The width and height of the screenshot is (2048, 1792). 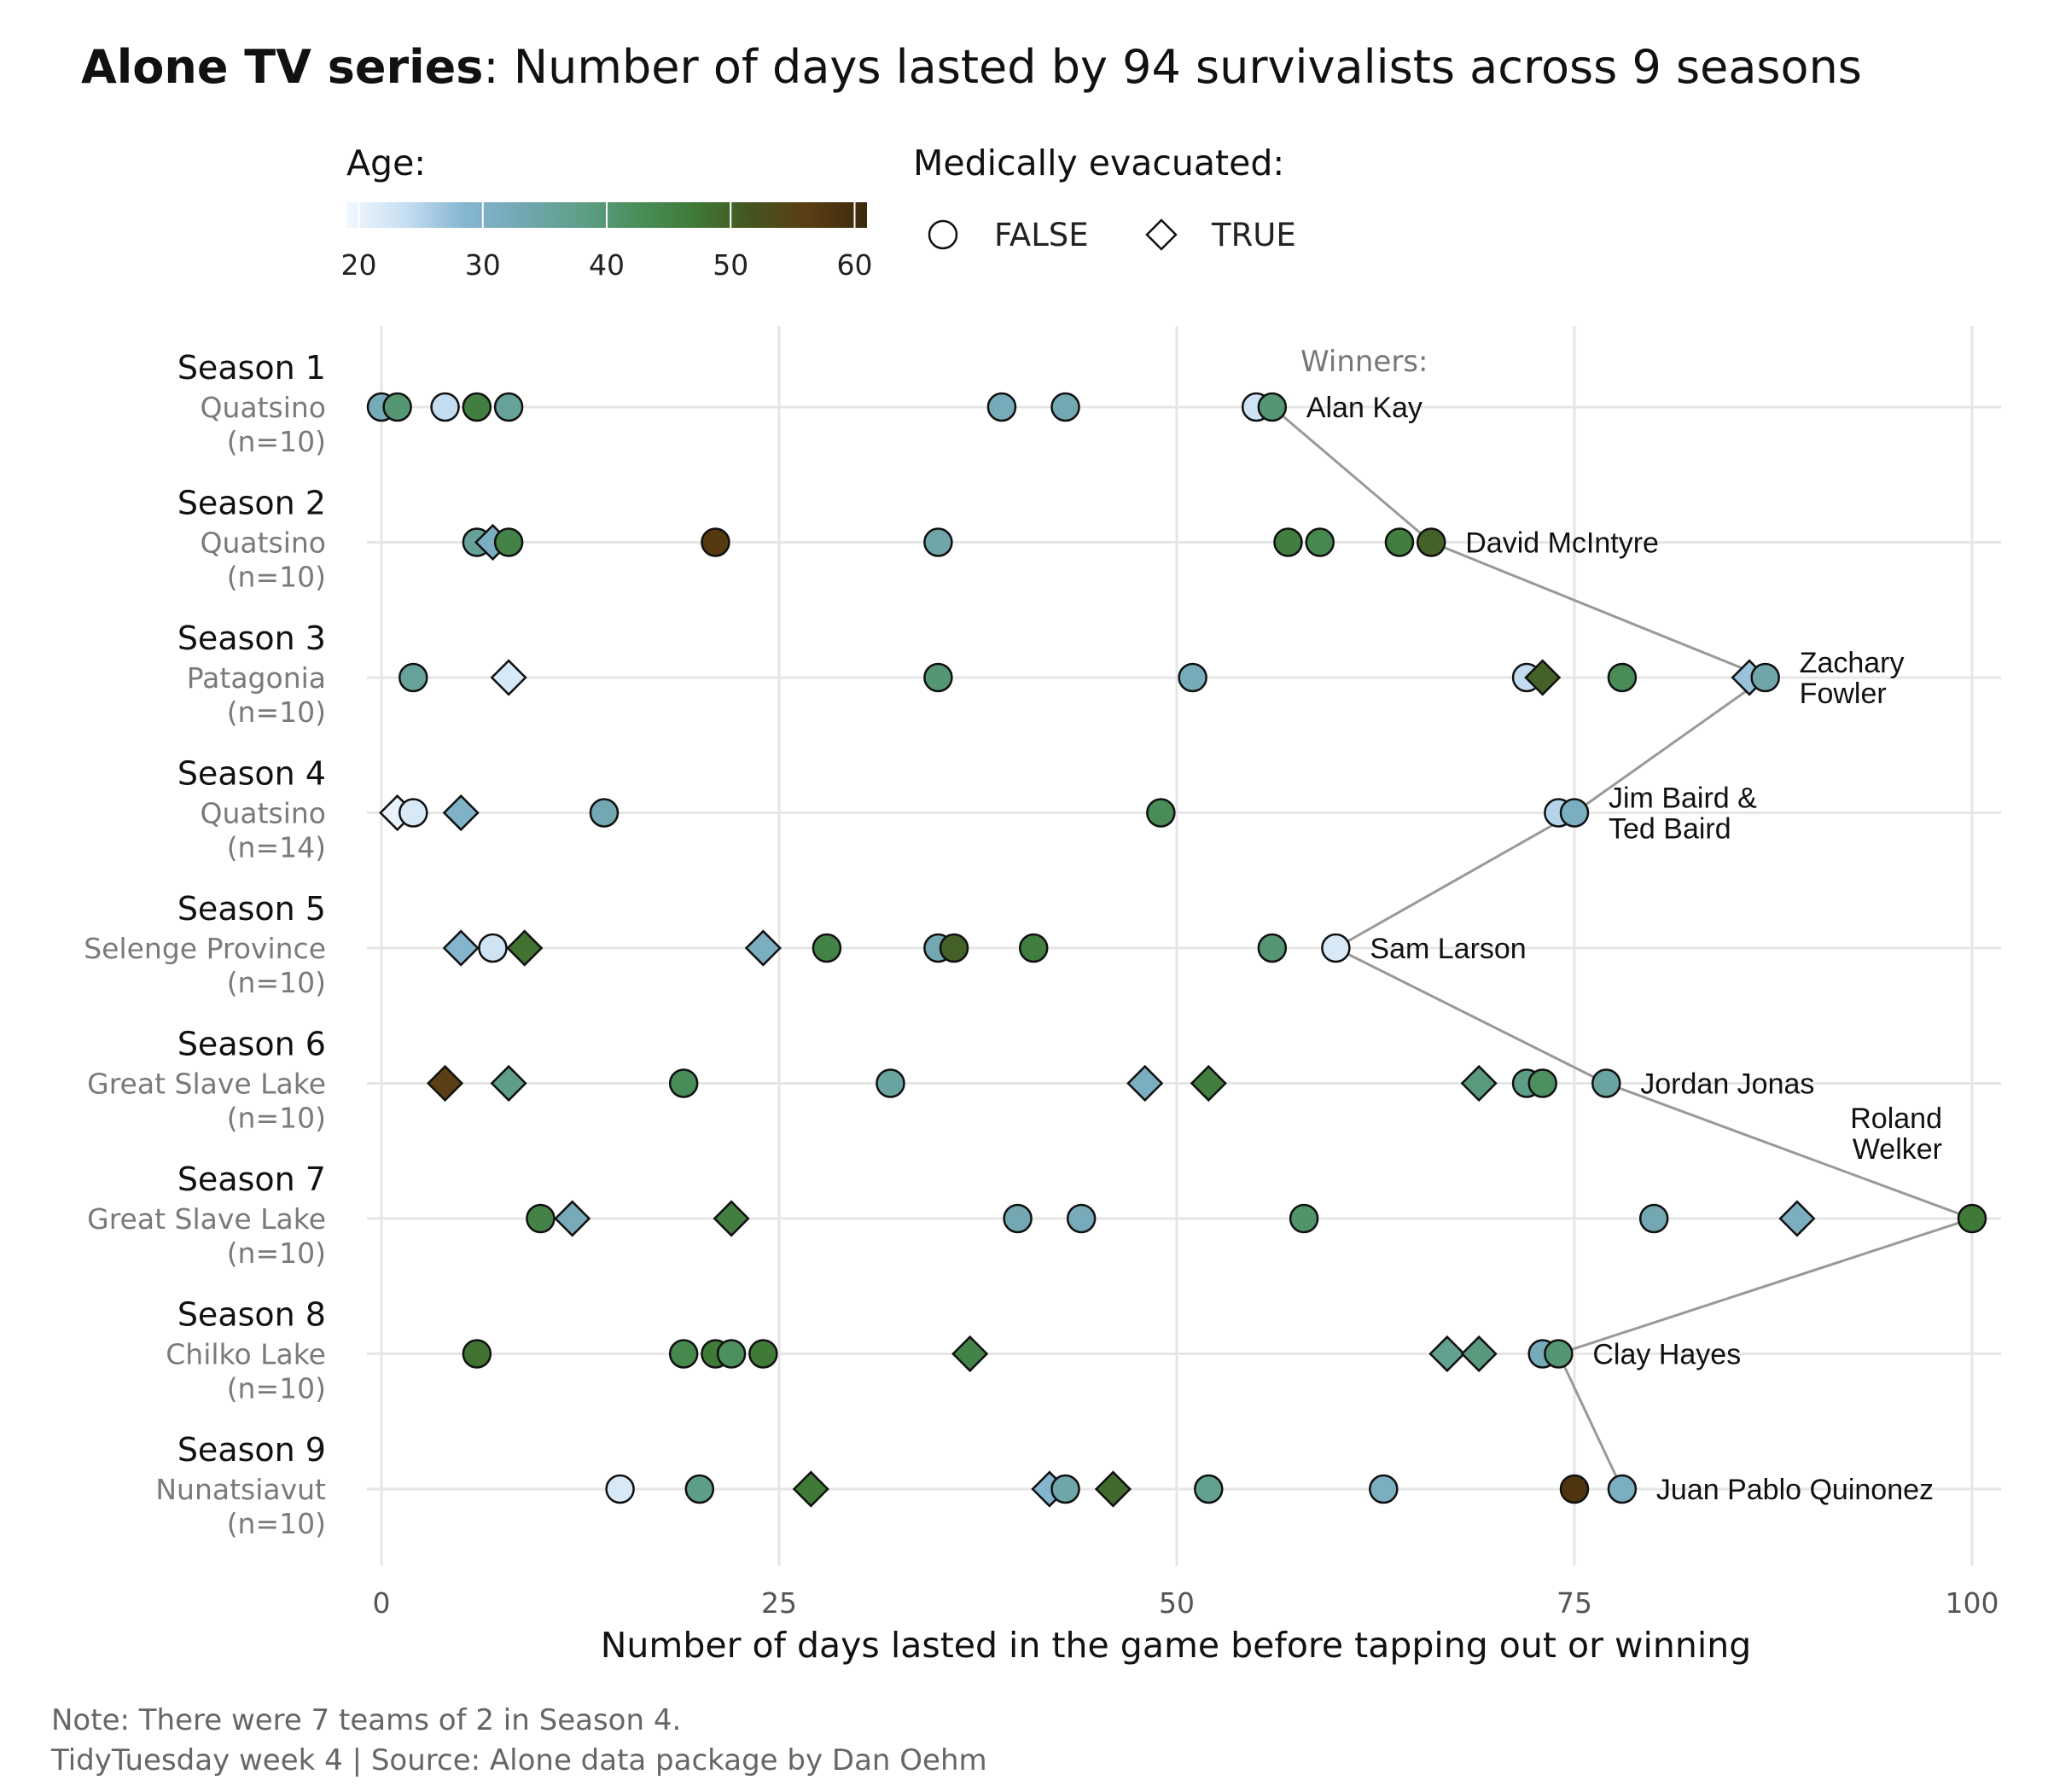 What do you see at coordinates (276, 847) in the screenshot?
I see `season-count-label: (n=14)` at bounding box center [276, 847].